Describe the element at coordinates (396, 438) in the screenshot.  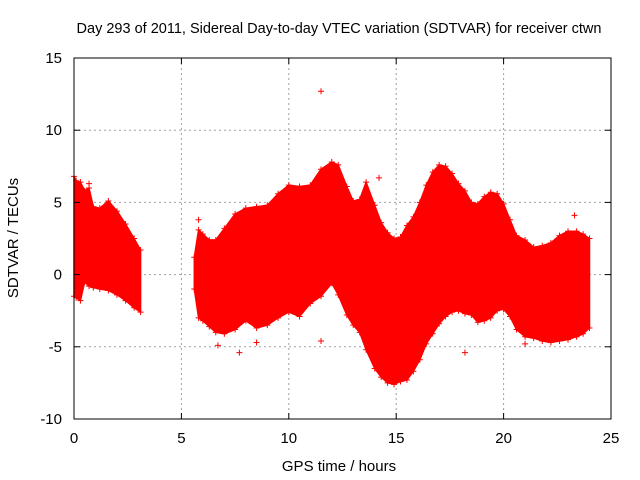
I see `x-tick-label: 15` at that location.